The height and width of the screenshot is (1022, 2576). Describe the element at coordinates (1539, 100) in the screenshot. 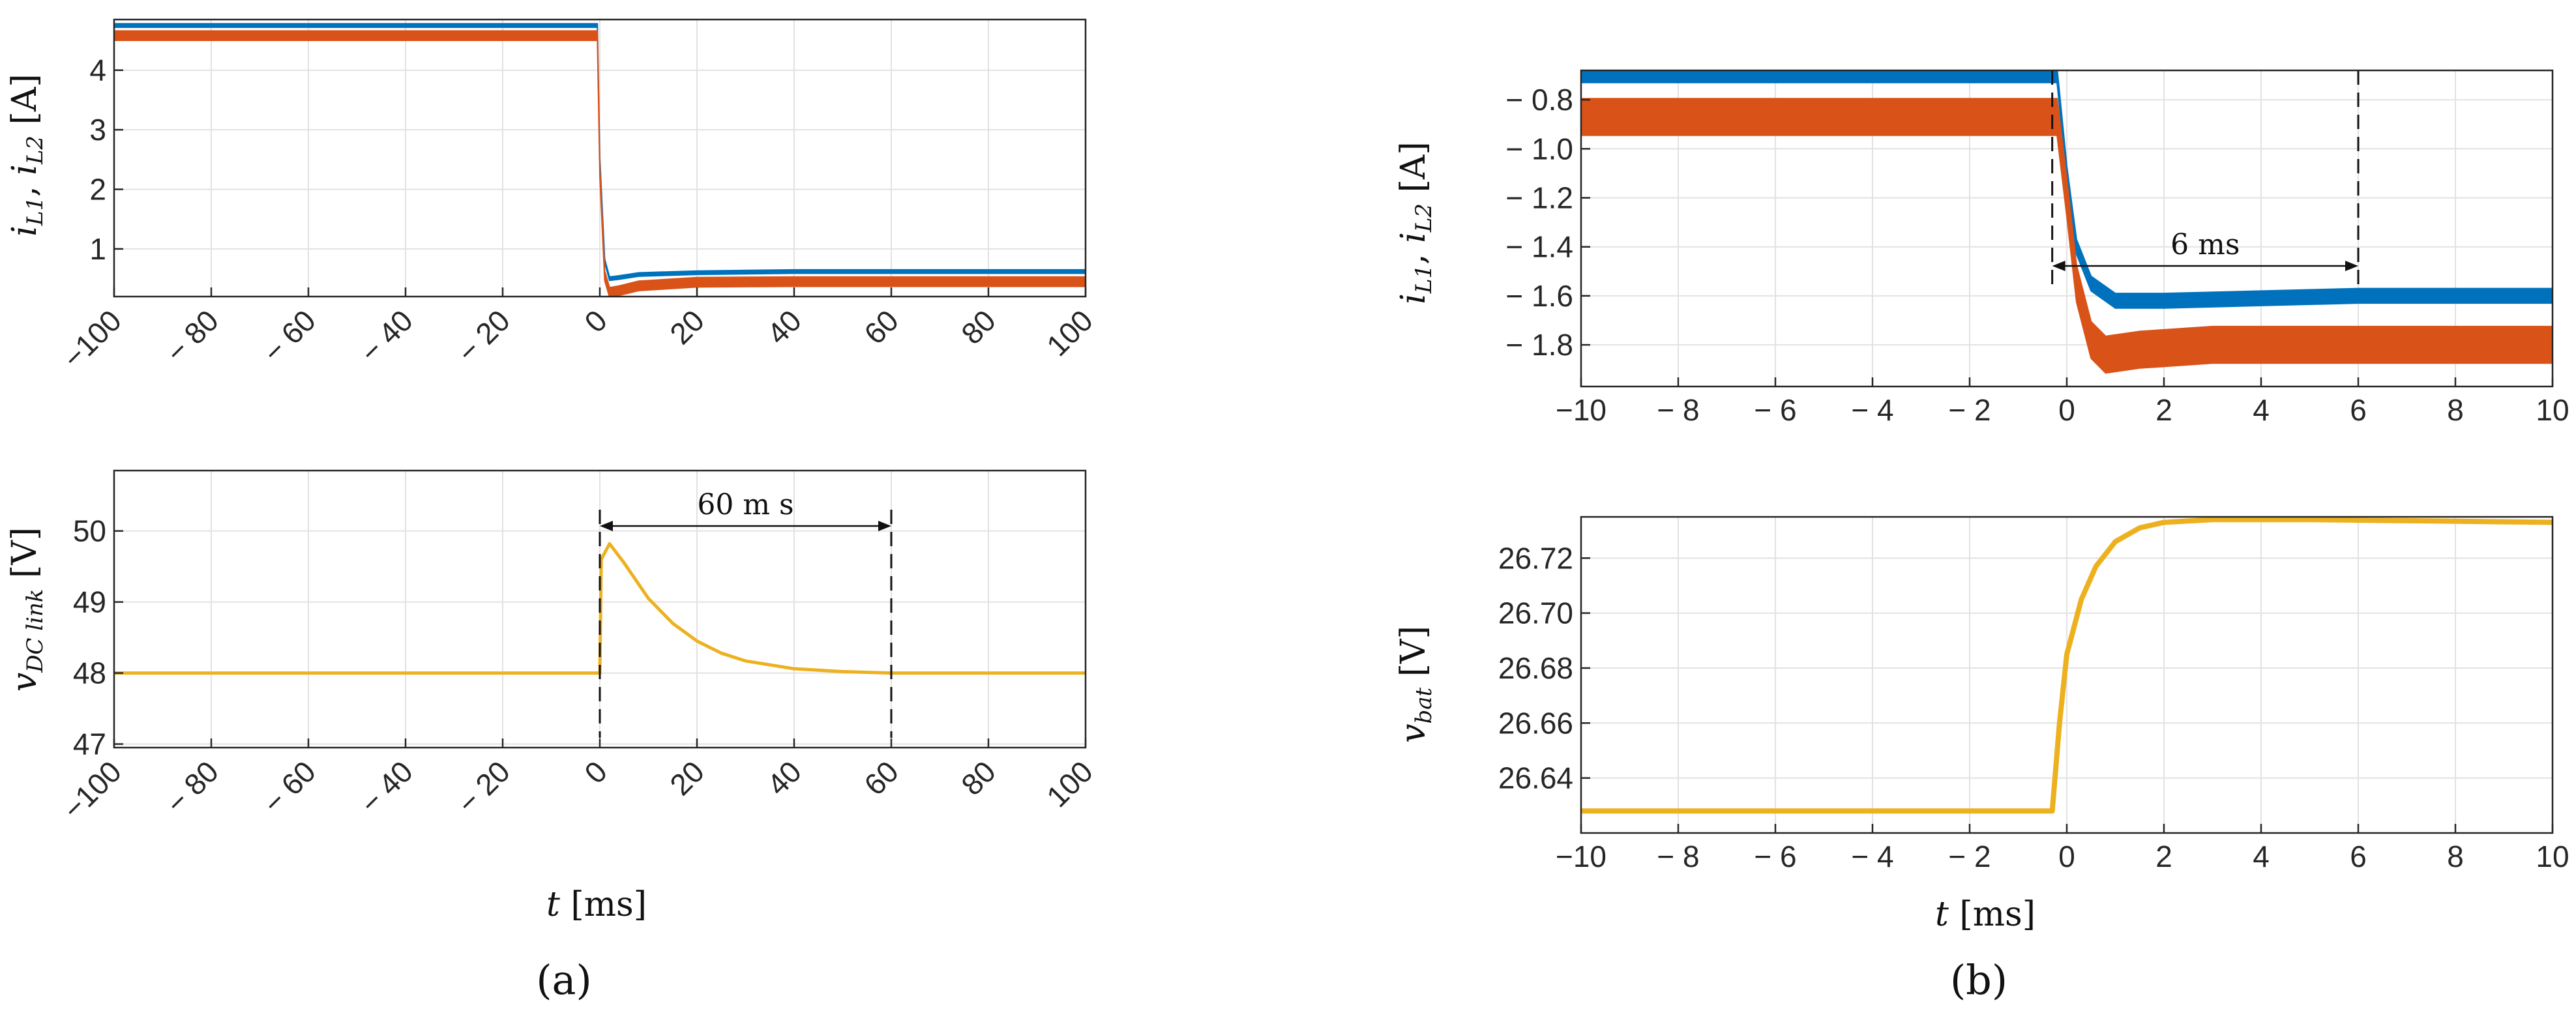

I see `y-tick-label: − 0.8` at that location.